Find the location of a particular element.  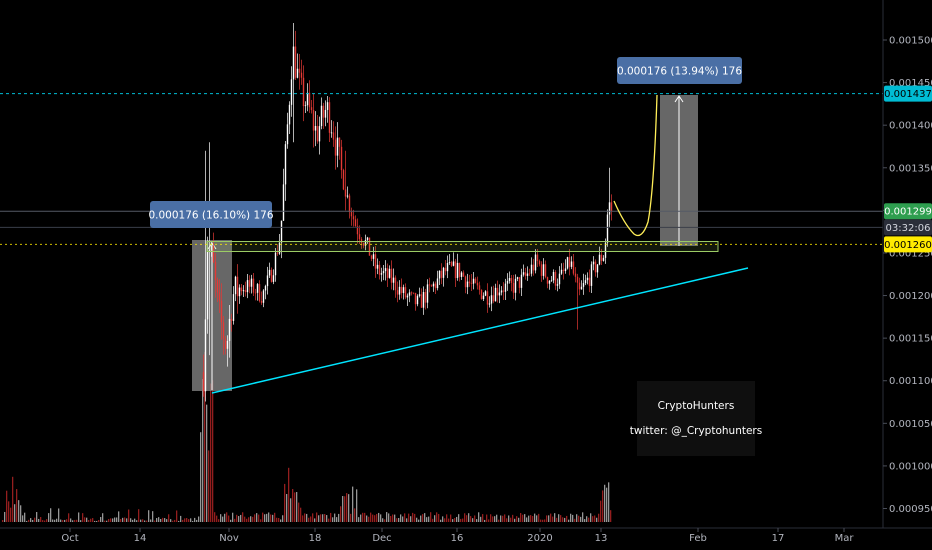

measure-annotation-right-bg is located at coordinates (679, 70).